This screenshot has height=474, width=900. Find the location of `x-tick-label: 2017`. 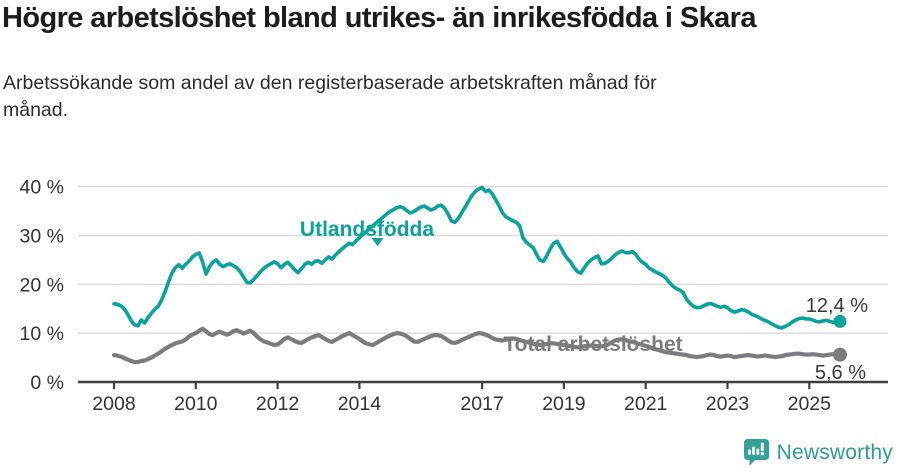

x-tick-label: 2017 is located at coordinates (481, 404).